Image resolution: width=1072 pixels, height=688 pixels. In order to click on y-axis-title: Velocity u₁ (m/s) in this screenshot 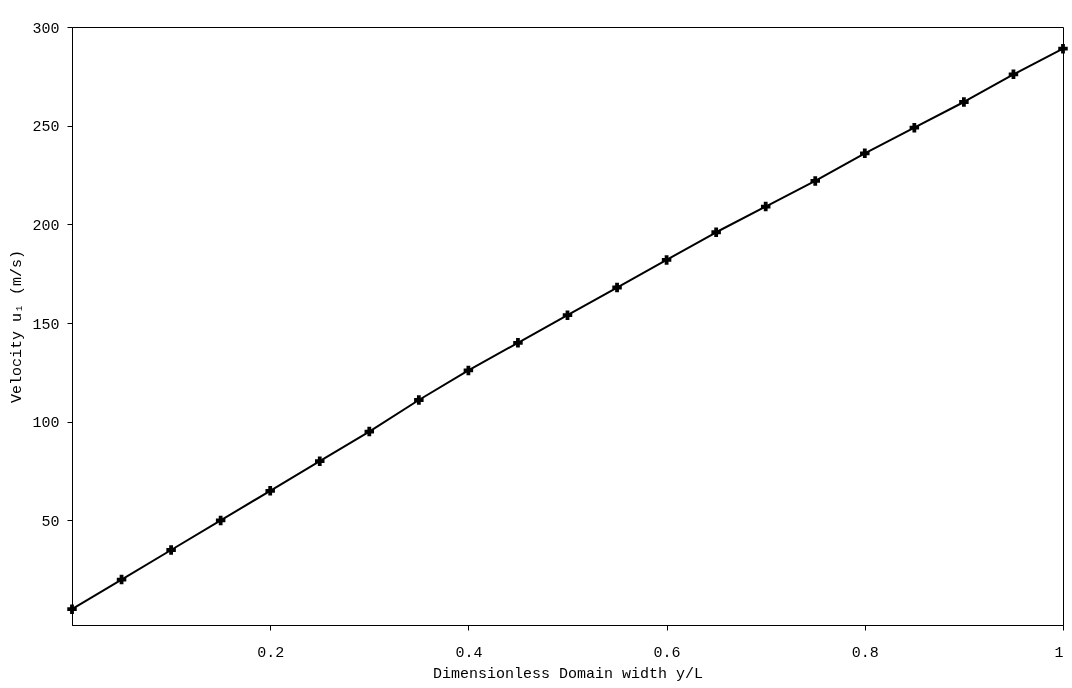, I will do `click(18, 326)`.